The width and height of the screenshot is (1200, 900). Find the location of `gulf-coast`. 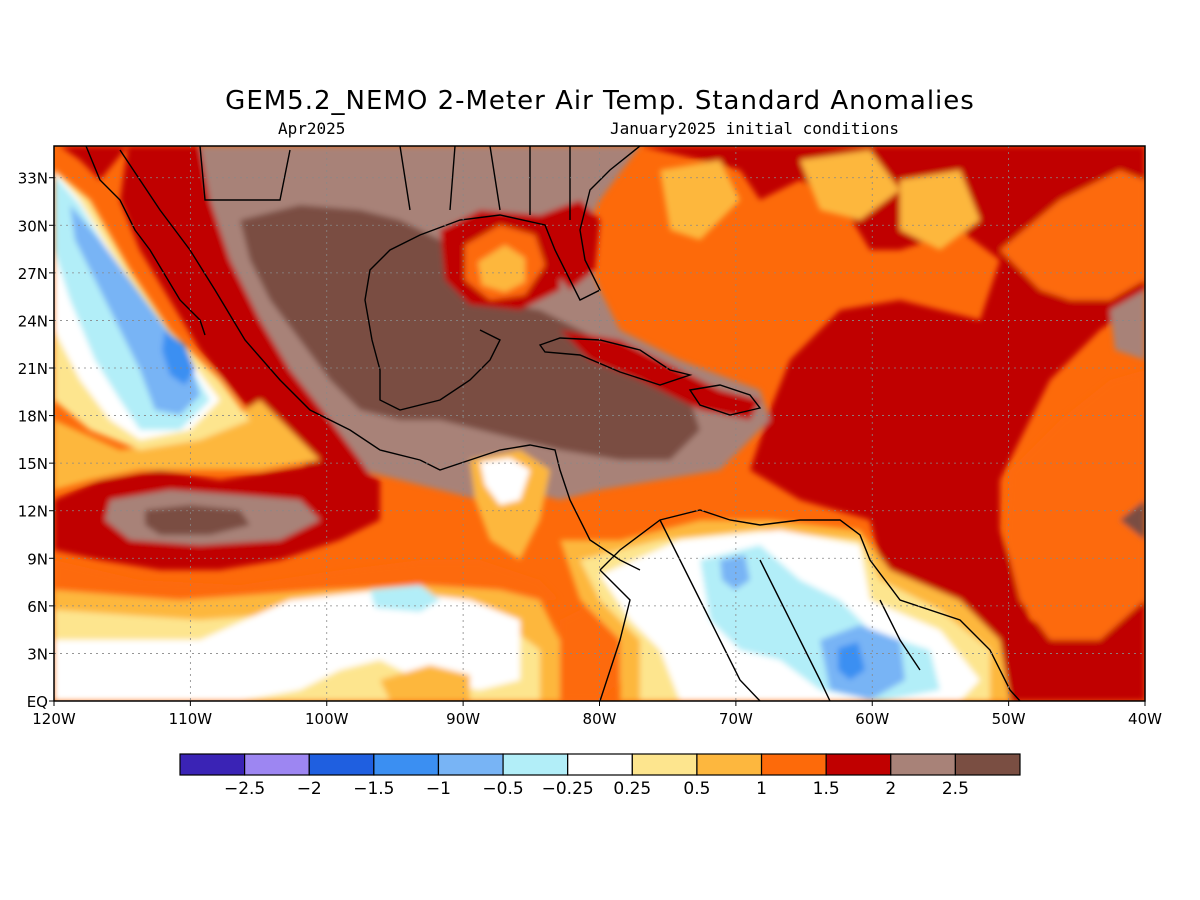

gulf-coast is located at coordinates (502, 278).